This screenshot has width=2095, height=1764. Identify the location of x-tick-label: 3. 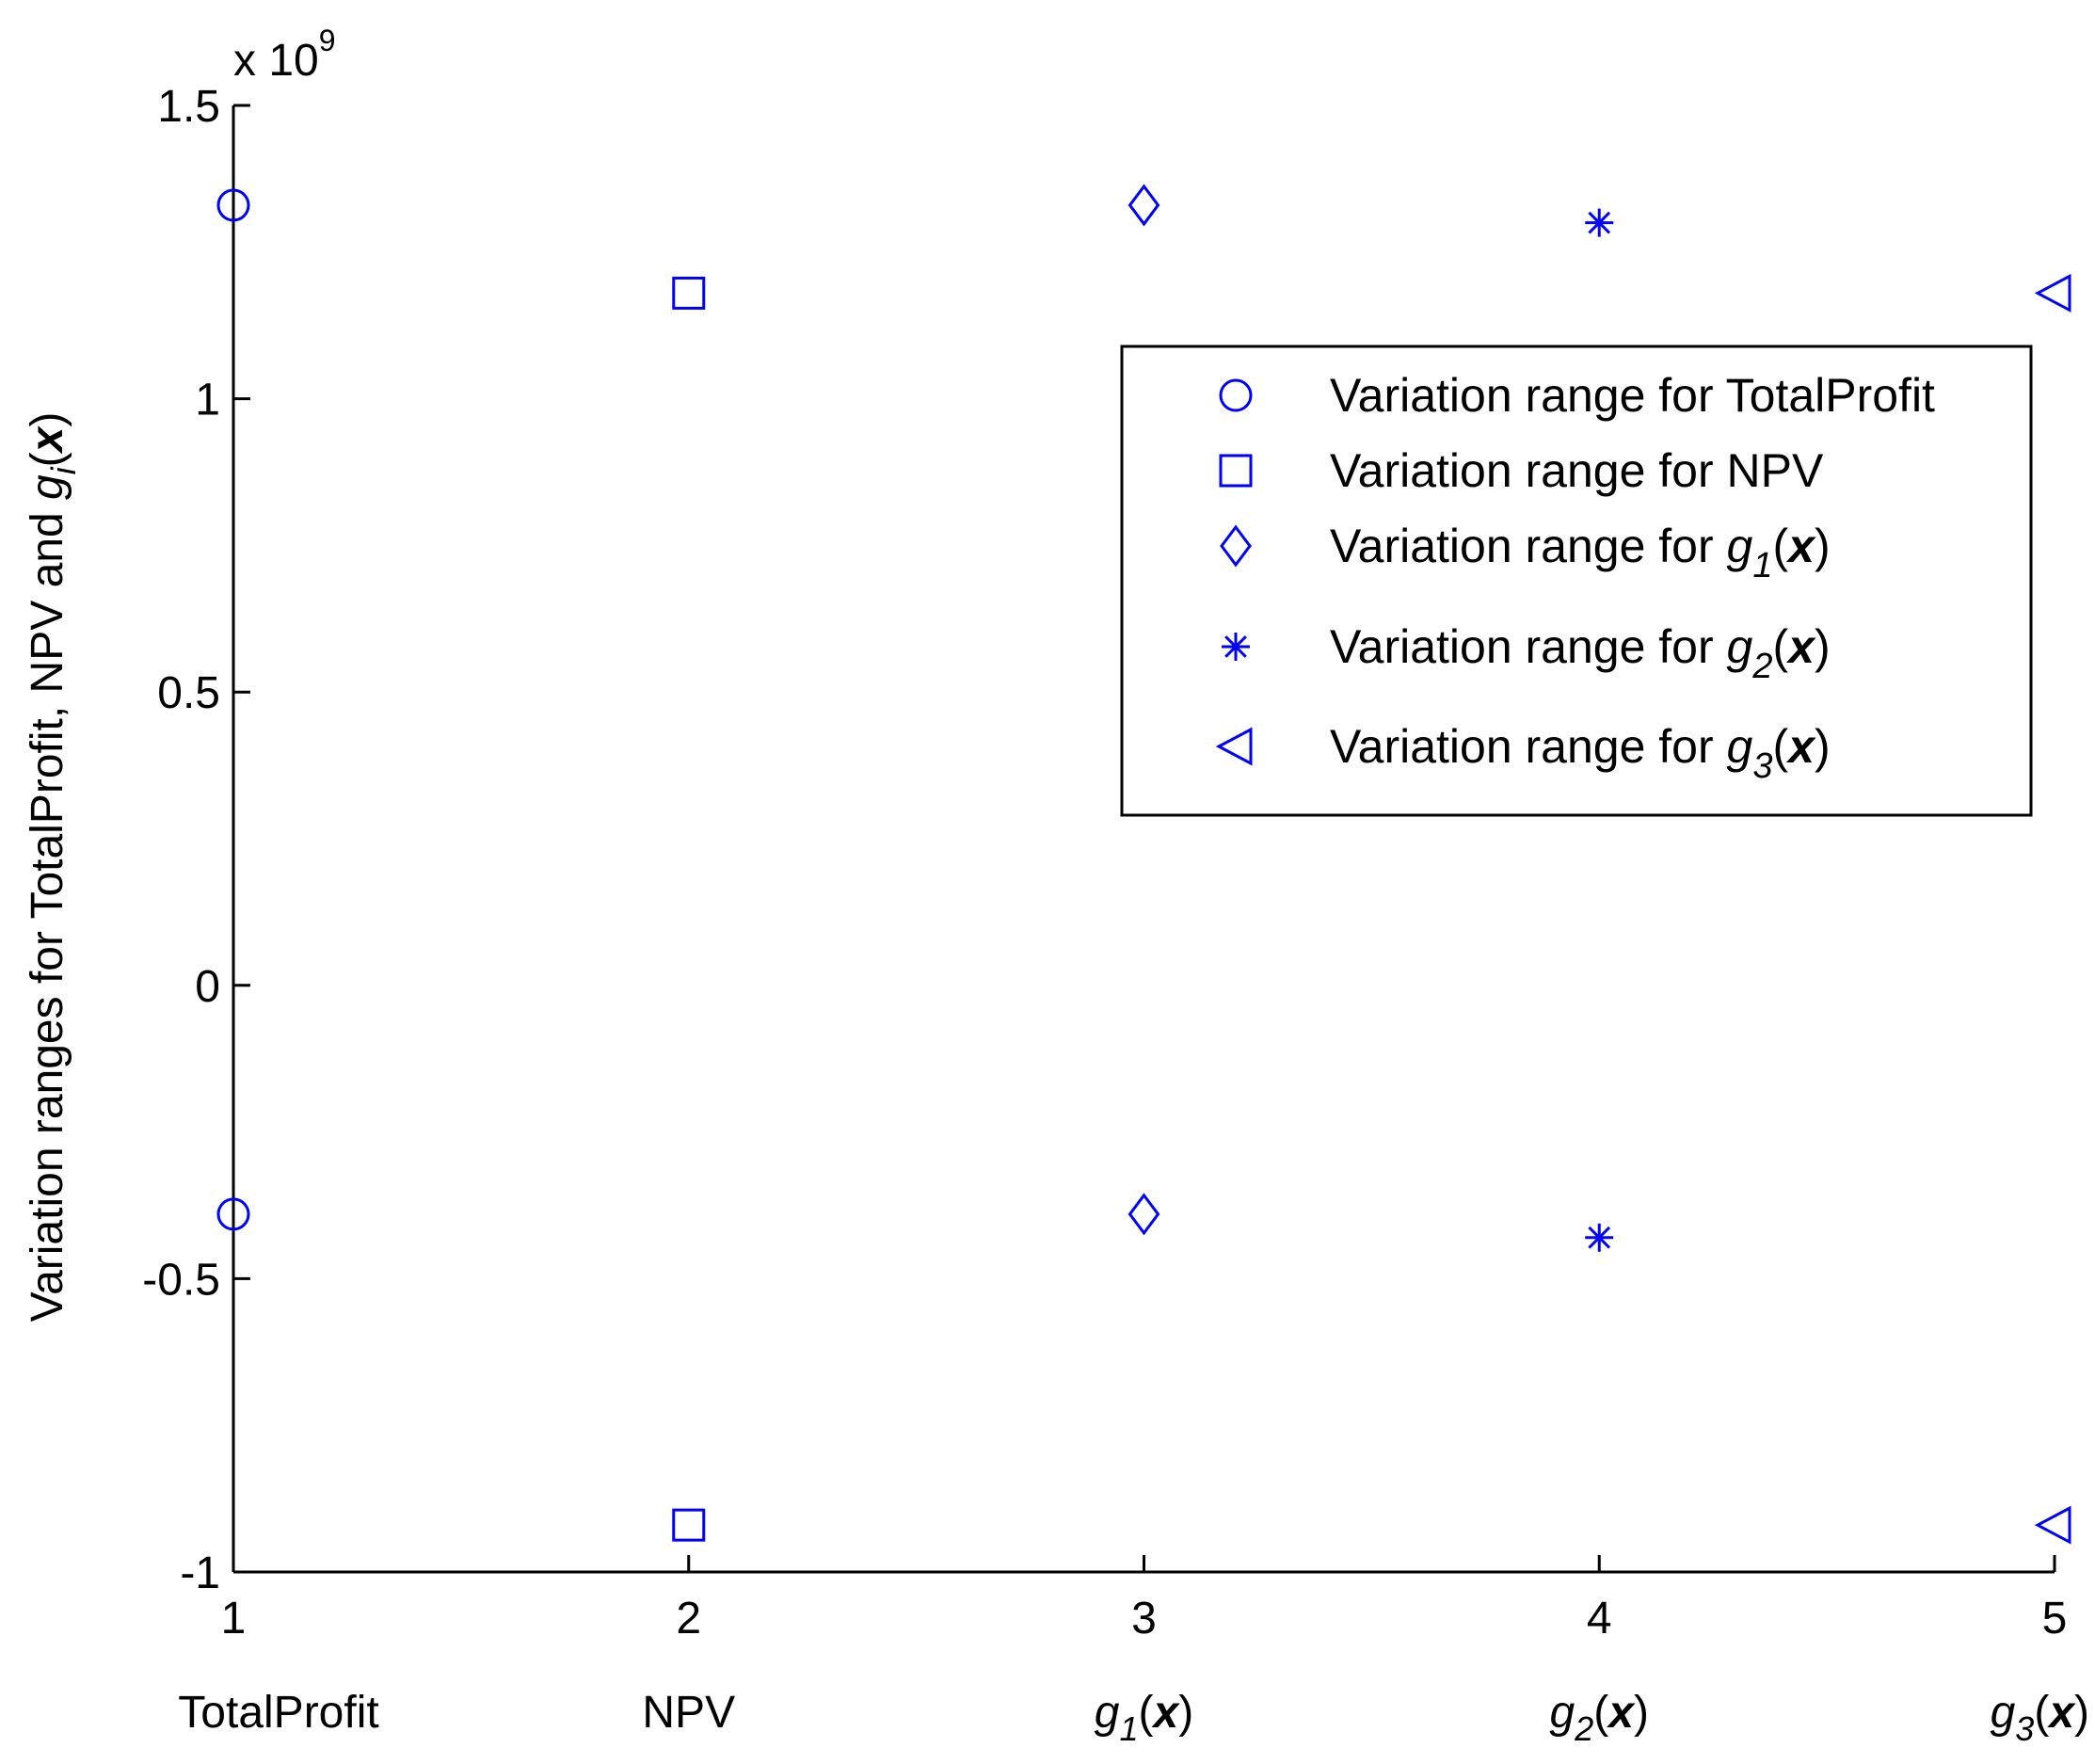
(1144, 1619).